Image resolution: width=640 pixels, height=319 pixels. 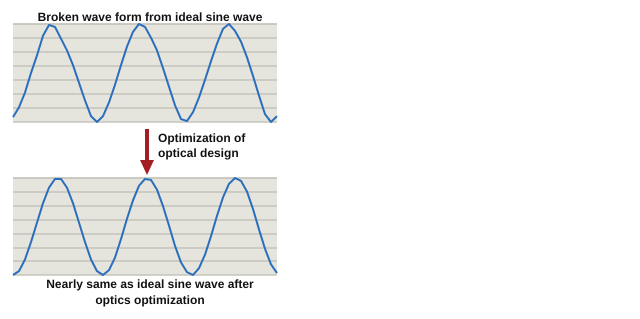 What do you see at coordinates (150, 292) in the screenshot?
I see `text: Nearly same as ideal sine wave after optics optimization` at bounding box center [150, 292].